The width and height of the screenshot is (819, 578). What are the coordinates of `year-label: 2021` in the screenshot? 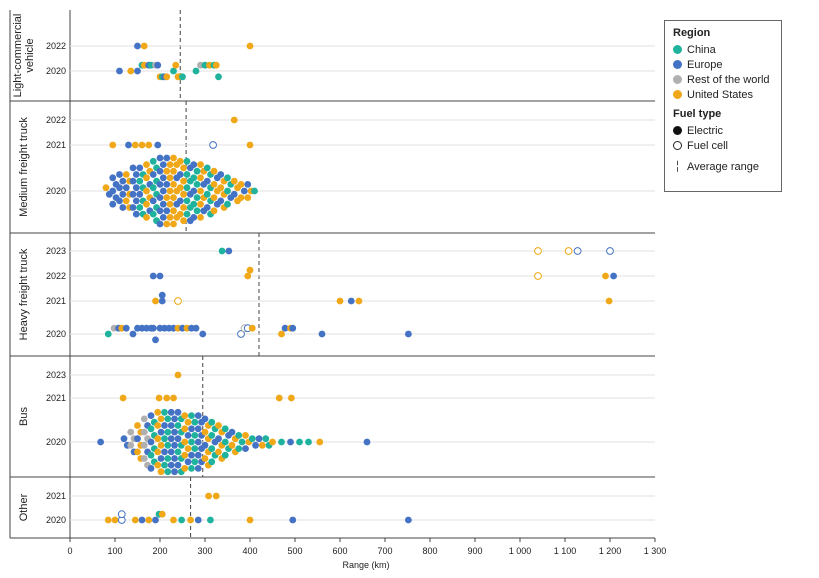 It's located at (56, 496).